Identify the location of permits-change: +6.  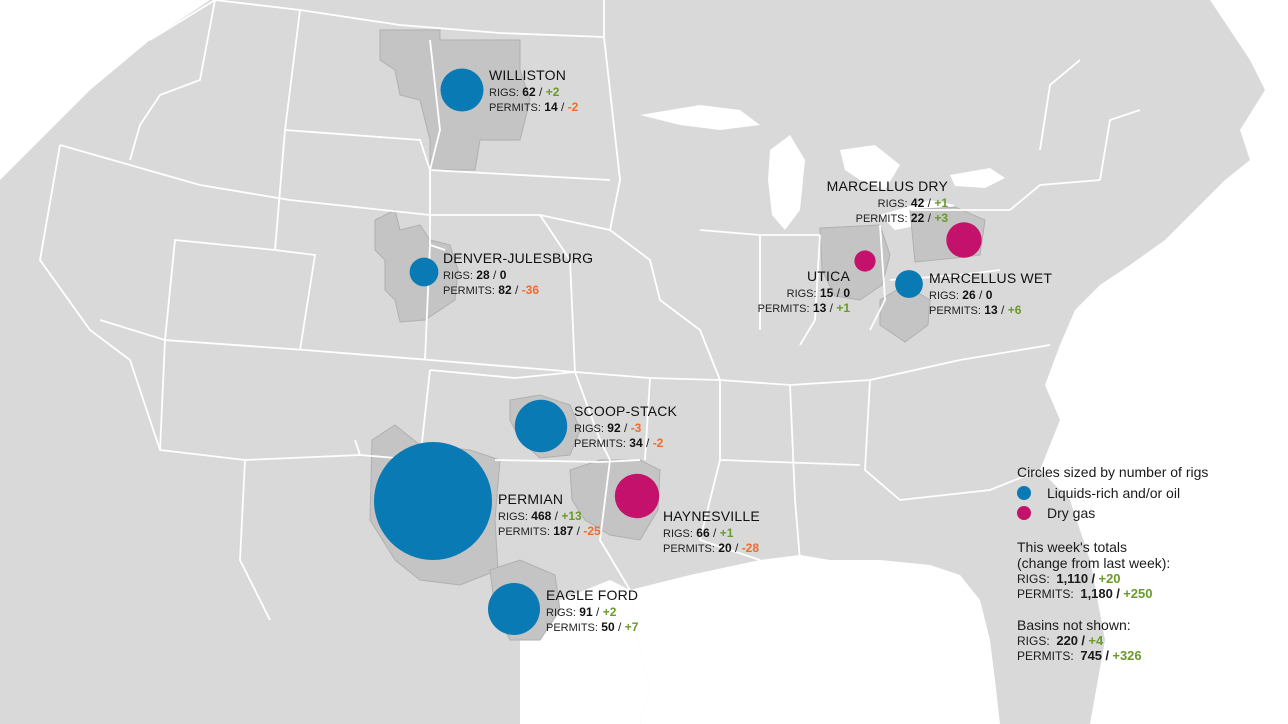
(1014, 310).